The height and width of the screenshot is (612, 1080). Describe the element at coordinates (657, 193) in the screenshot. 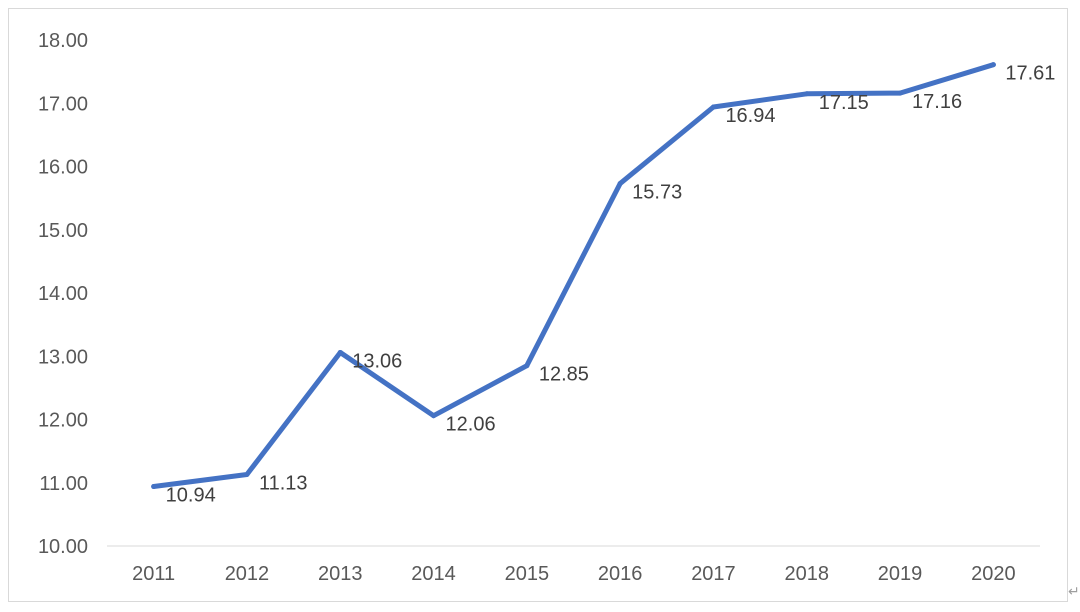

I see `data-label: 15.73` at that location.